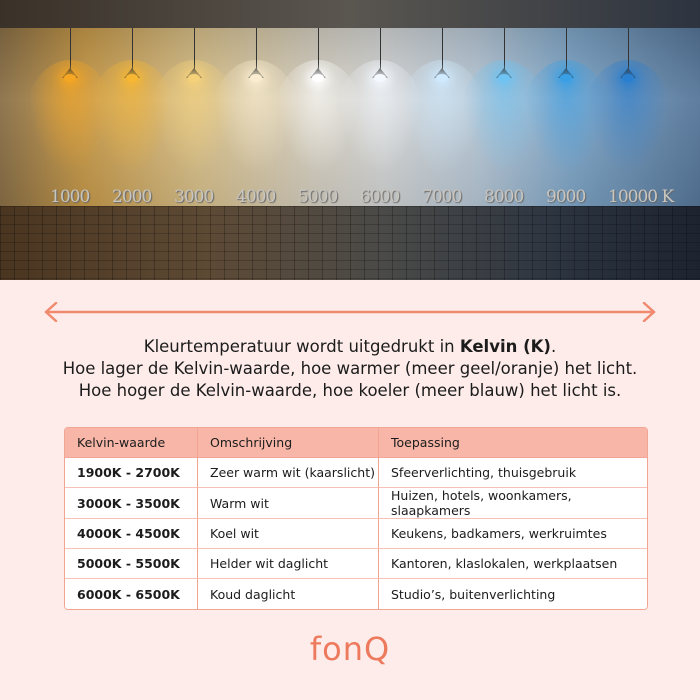  I want to click on kelvin-label: 8000, so click(504, 197).